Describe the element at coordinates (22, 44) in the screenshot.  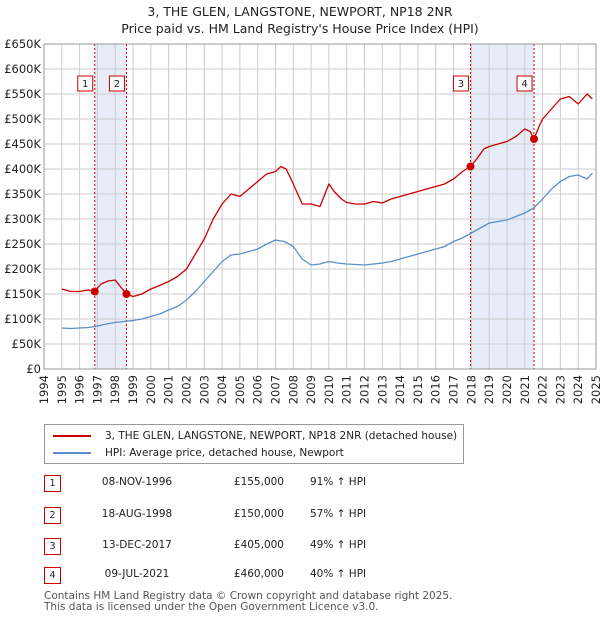
I see `y-tick-label: £650K` at that location.